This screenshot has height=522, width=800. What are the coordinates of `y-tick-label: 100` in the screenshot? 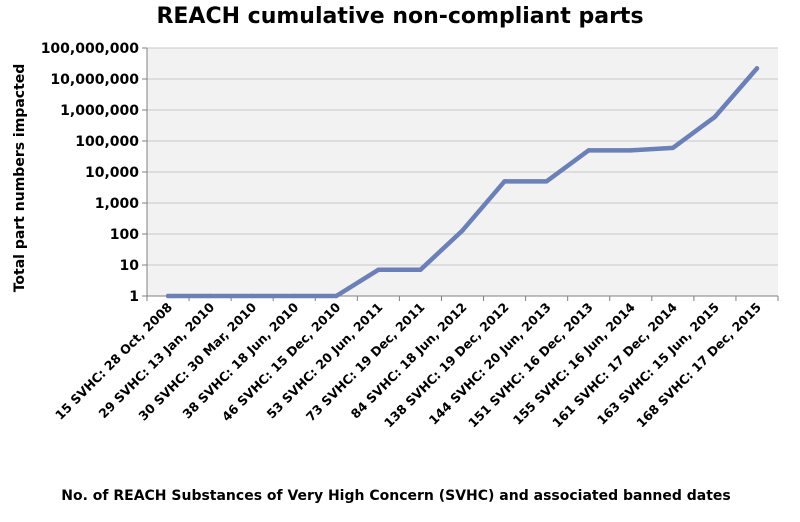 It's located at (124, 235).